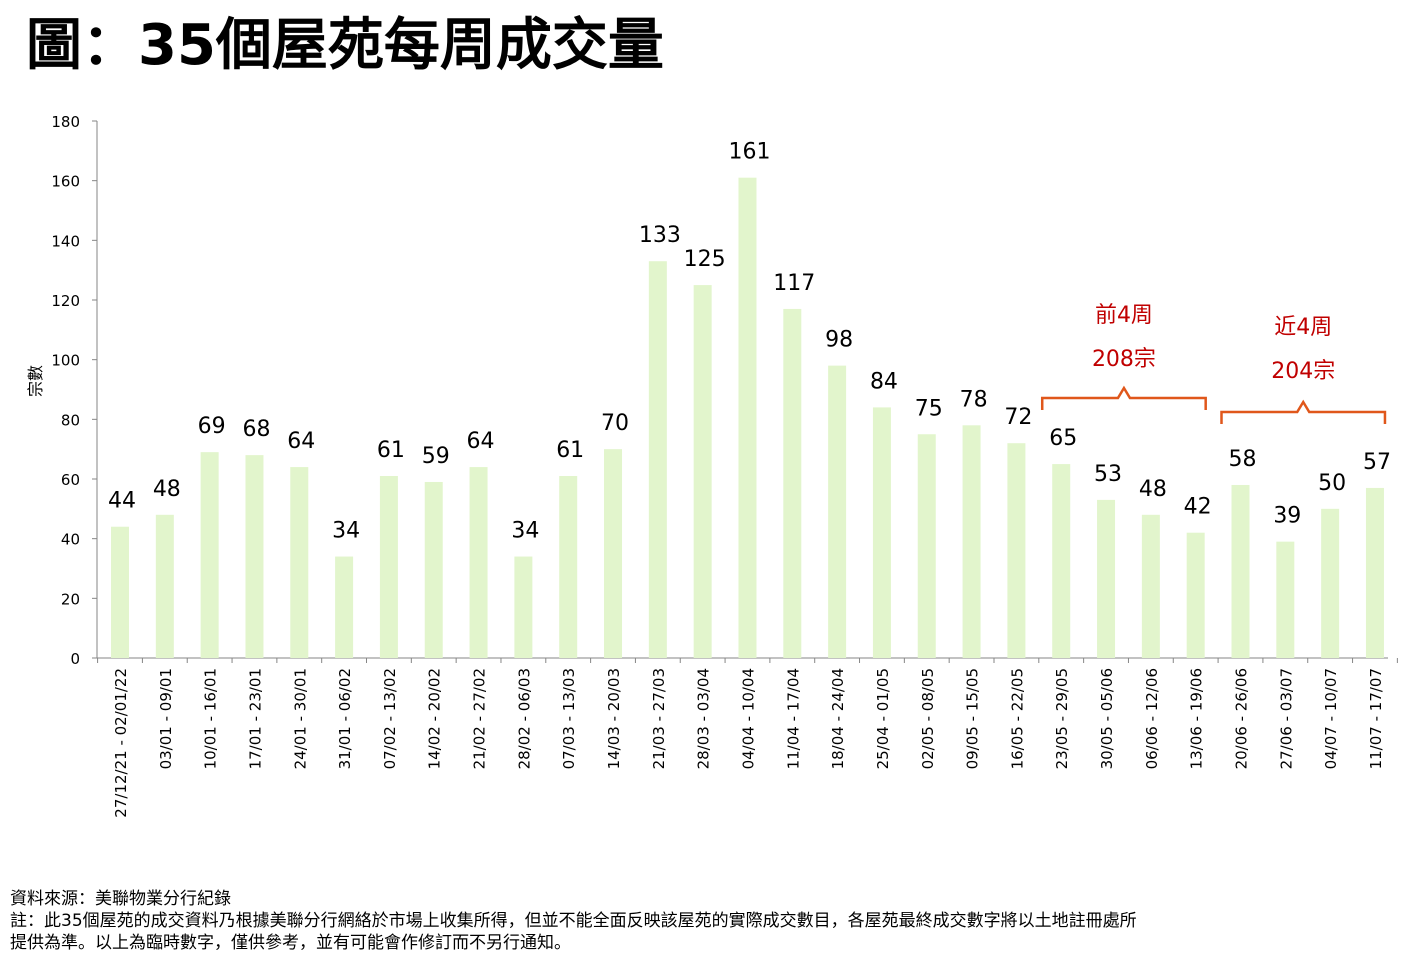 The image size is (1414, 980). I want to click on x-tick-label: 13/06 - 19/06, so click(1197, 718).